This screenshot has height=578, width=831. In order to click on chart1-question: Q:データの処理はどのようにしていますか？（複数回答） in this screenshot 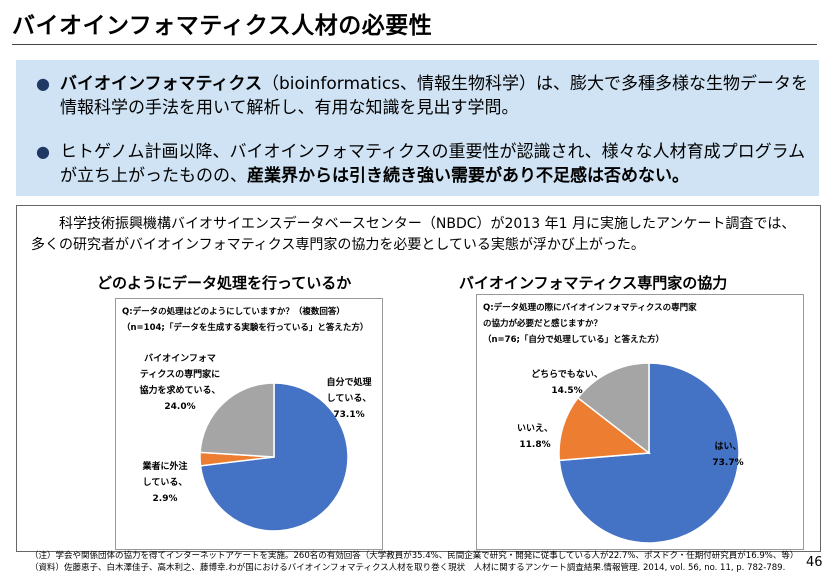, I will do `click(233, 312)`.